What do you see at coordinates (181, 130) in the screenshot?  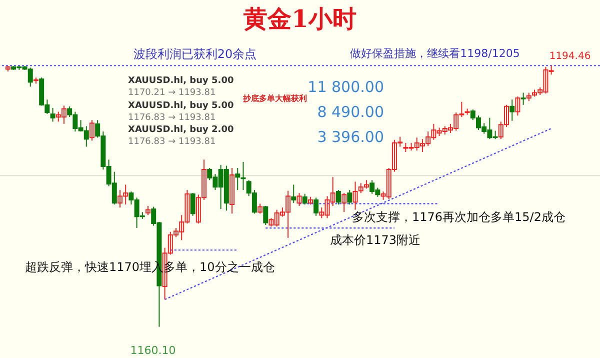 I see `annotation: XAUUSD.hl, buy 2.00` at bounding box center [181, 130].